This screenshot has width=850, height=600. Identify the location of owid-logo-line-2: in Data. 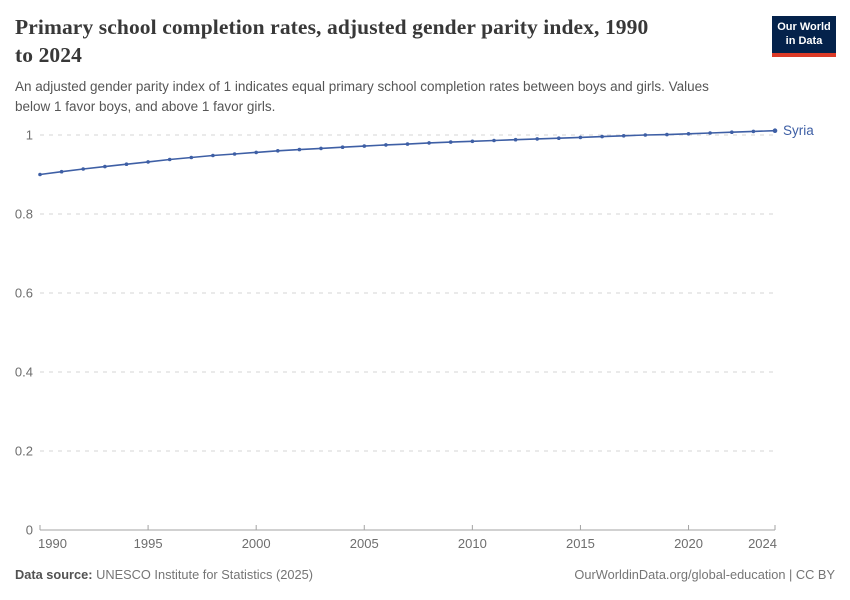
(804, 40).